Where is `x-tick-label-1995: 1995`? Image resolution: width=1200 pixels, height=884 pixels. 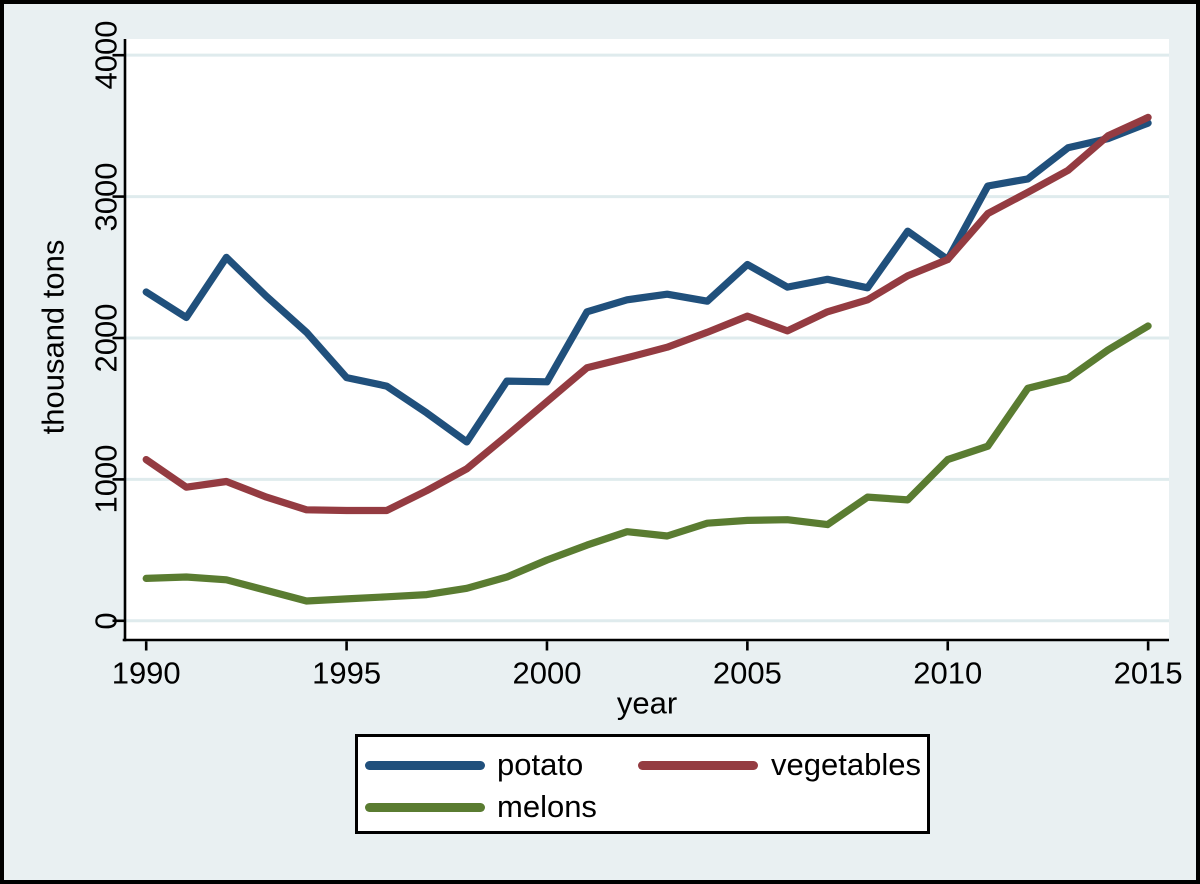 x-tick-label-1995: 1995 is located at coordinates (347, 673).